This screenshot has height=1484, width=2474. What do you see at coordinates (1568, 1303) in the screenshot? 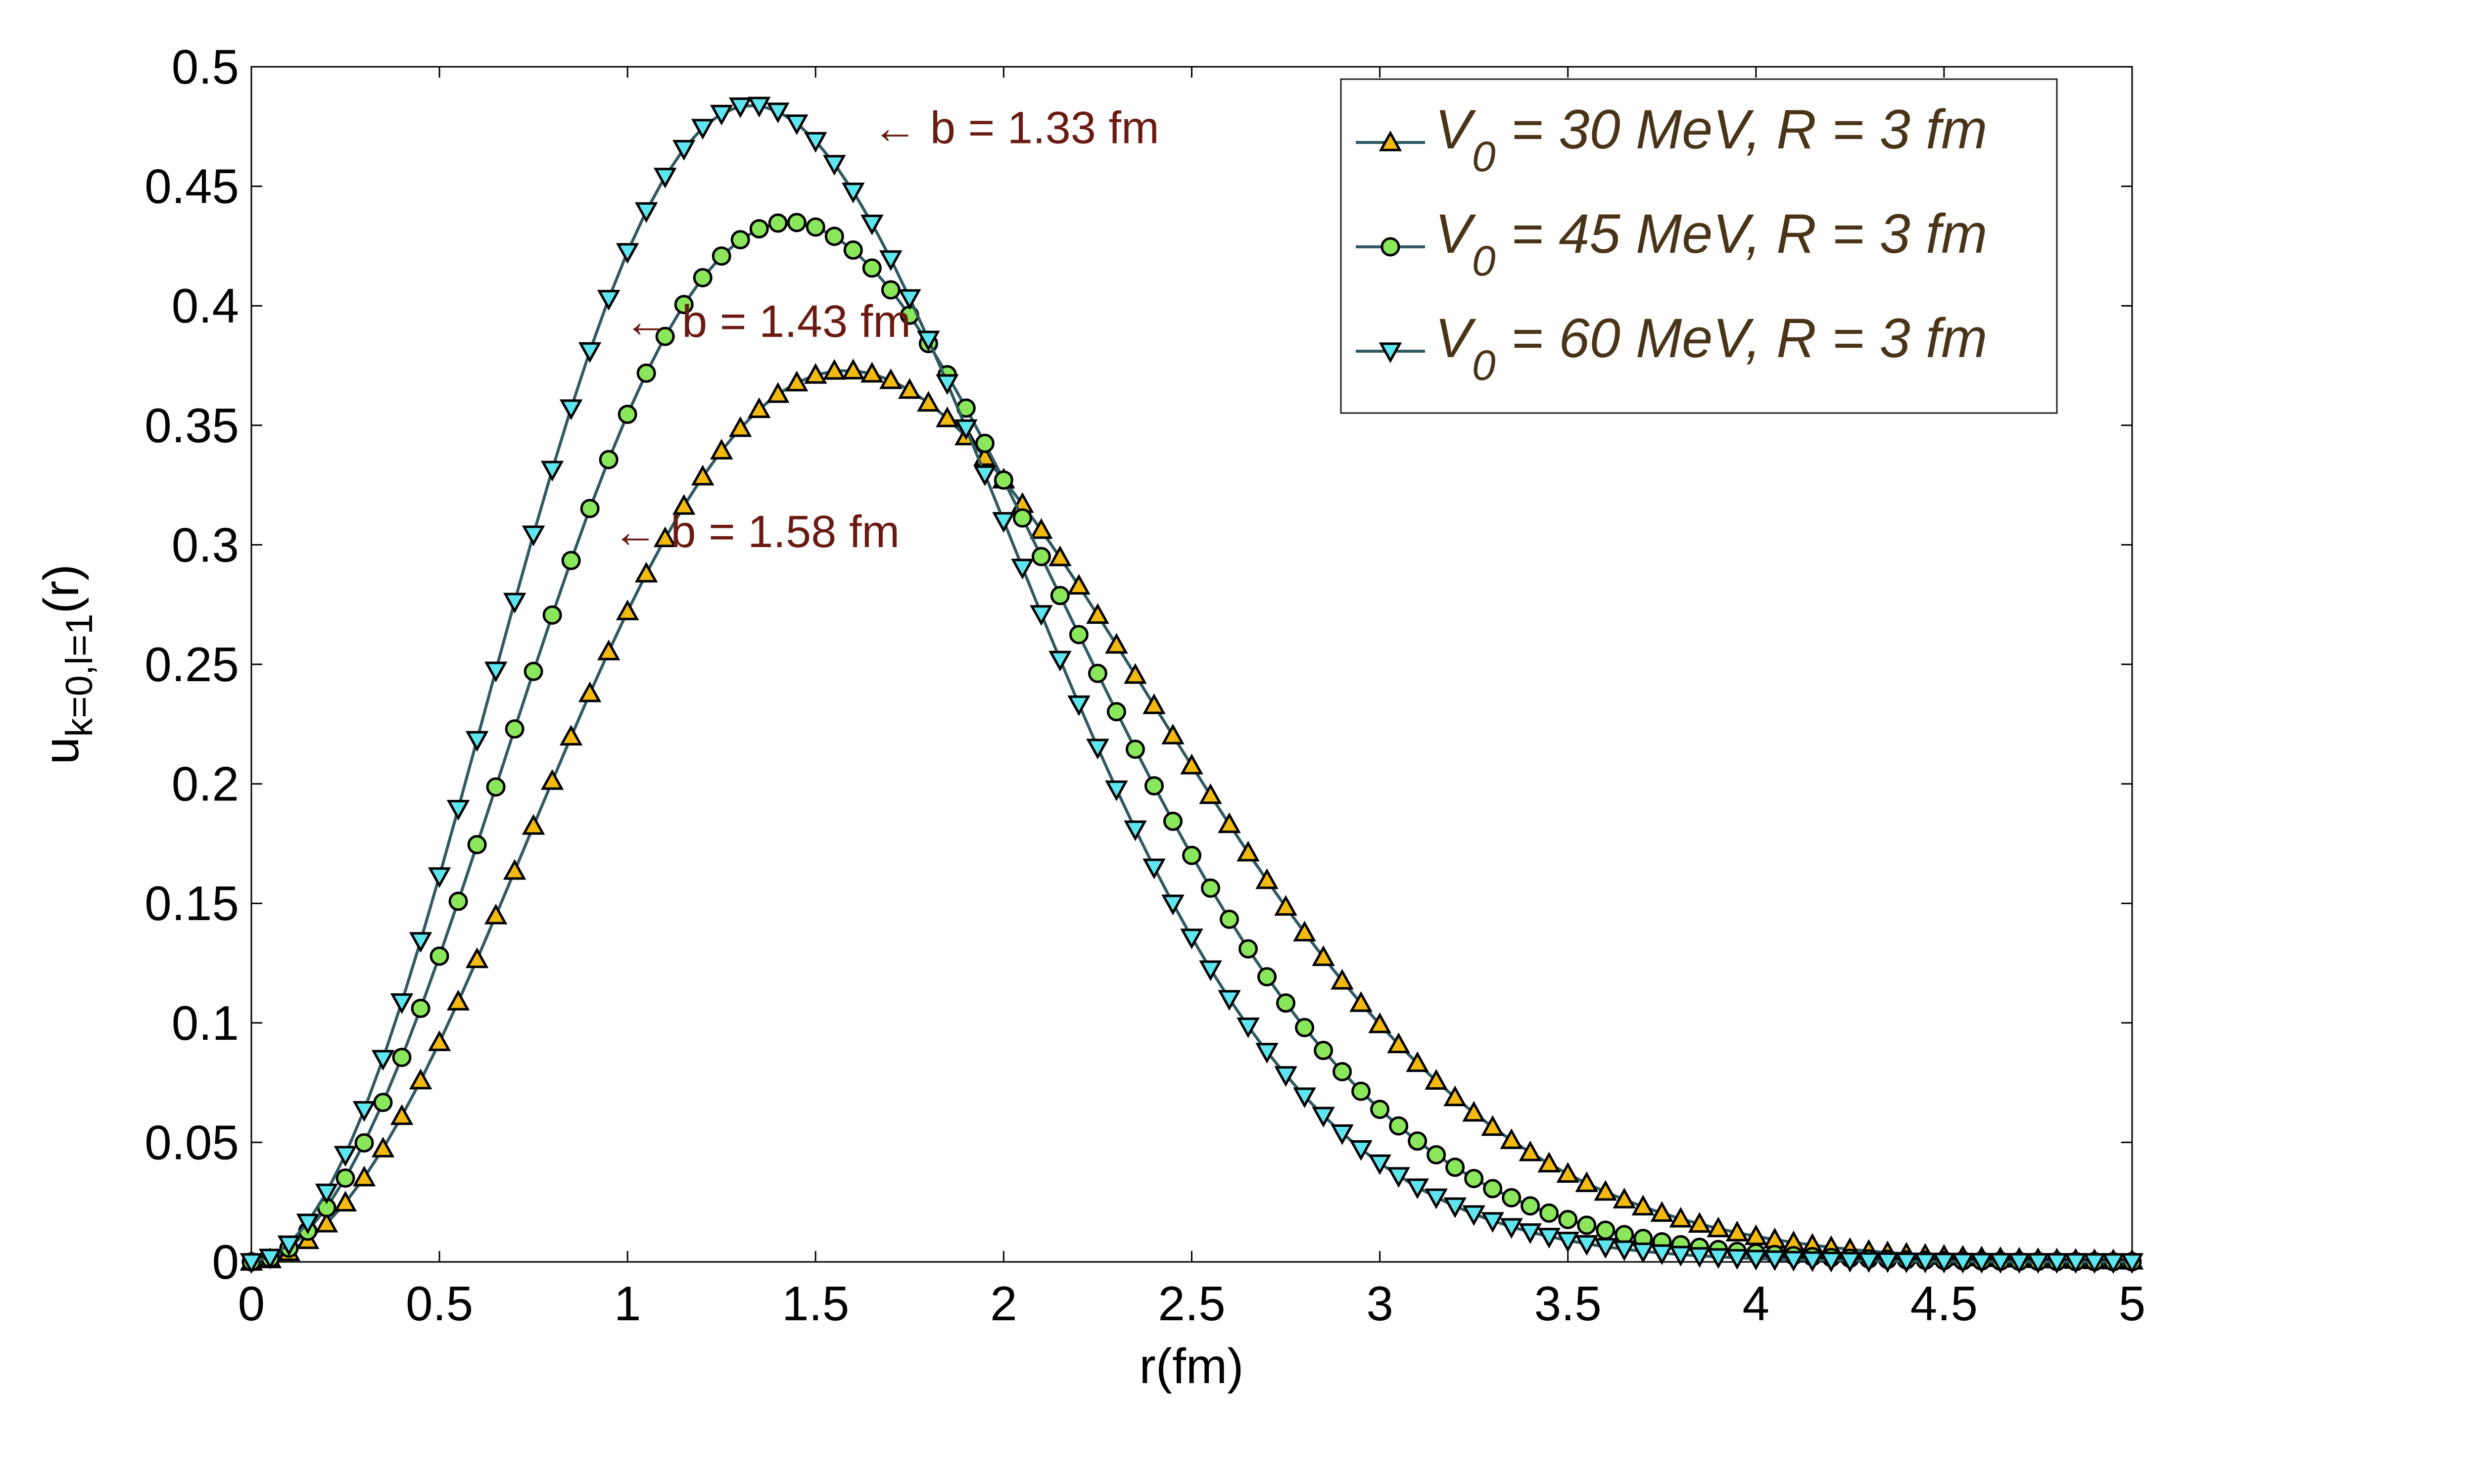
I see `x-tick-label: 3.5` at bounding box center [1568, 1303].